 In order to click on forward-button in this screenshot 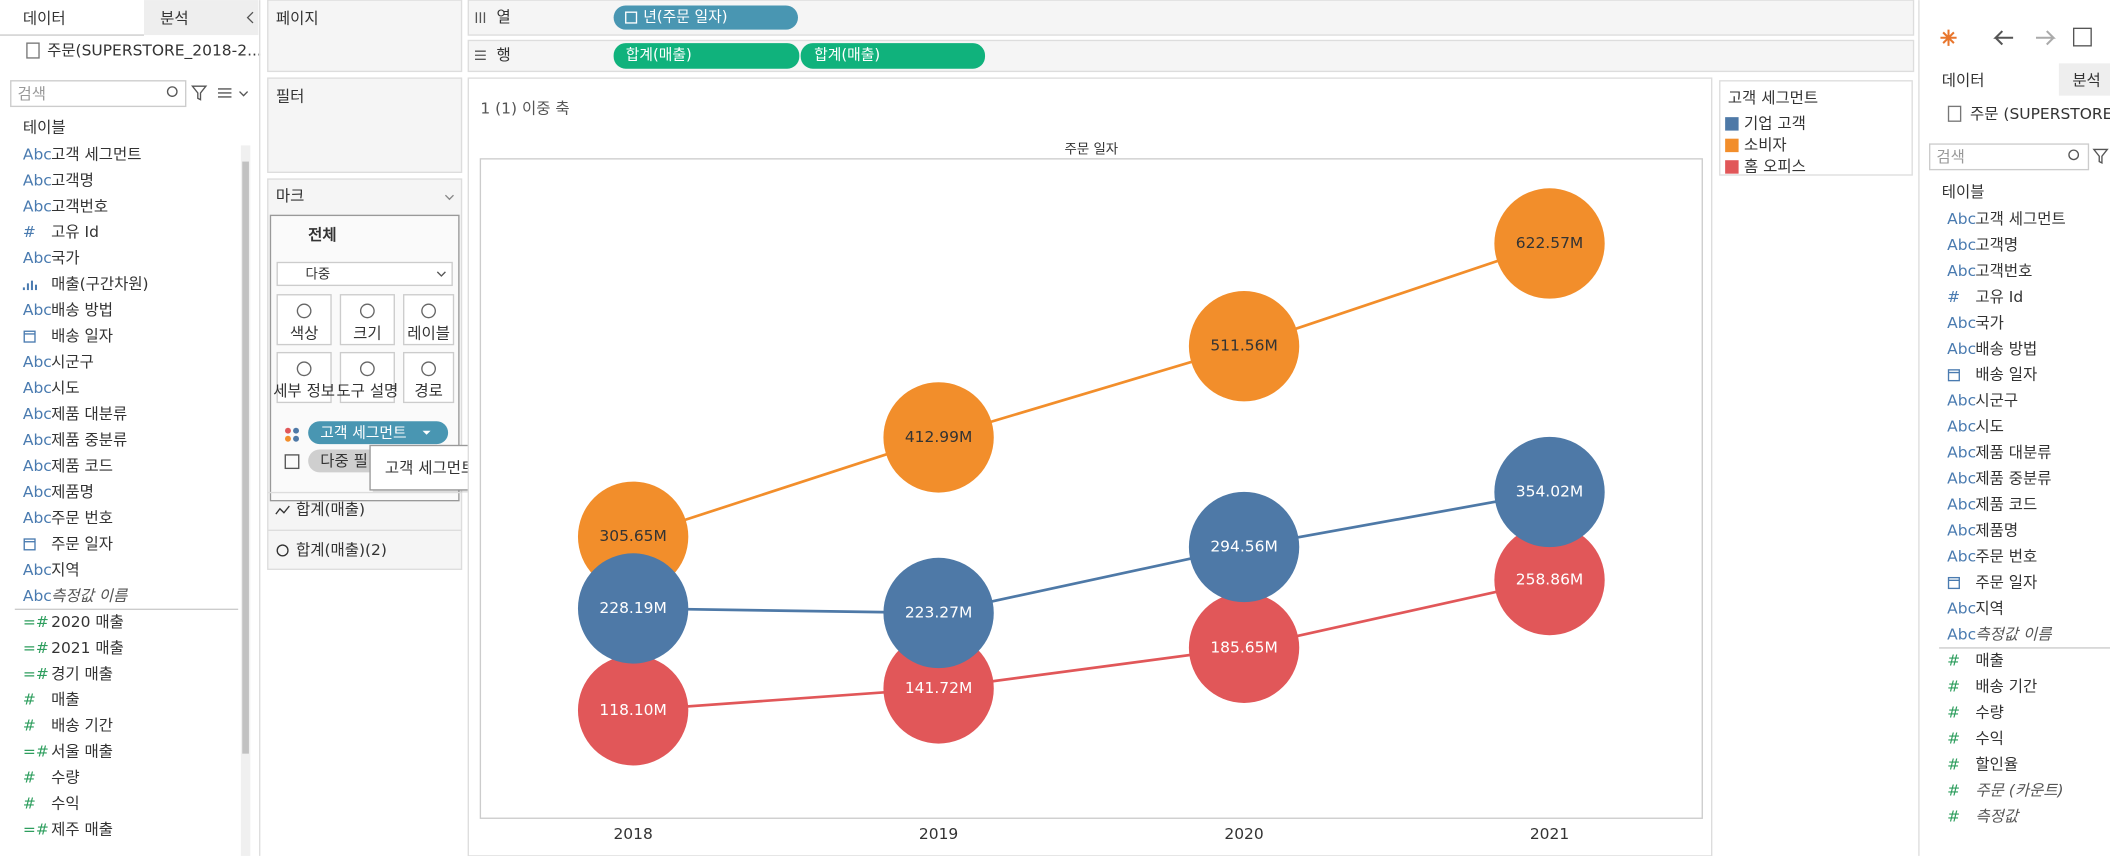, I will do `click(2045, 38)`.